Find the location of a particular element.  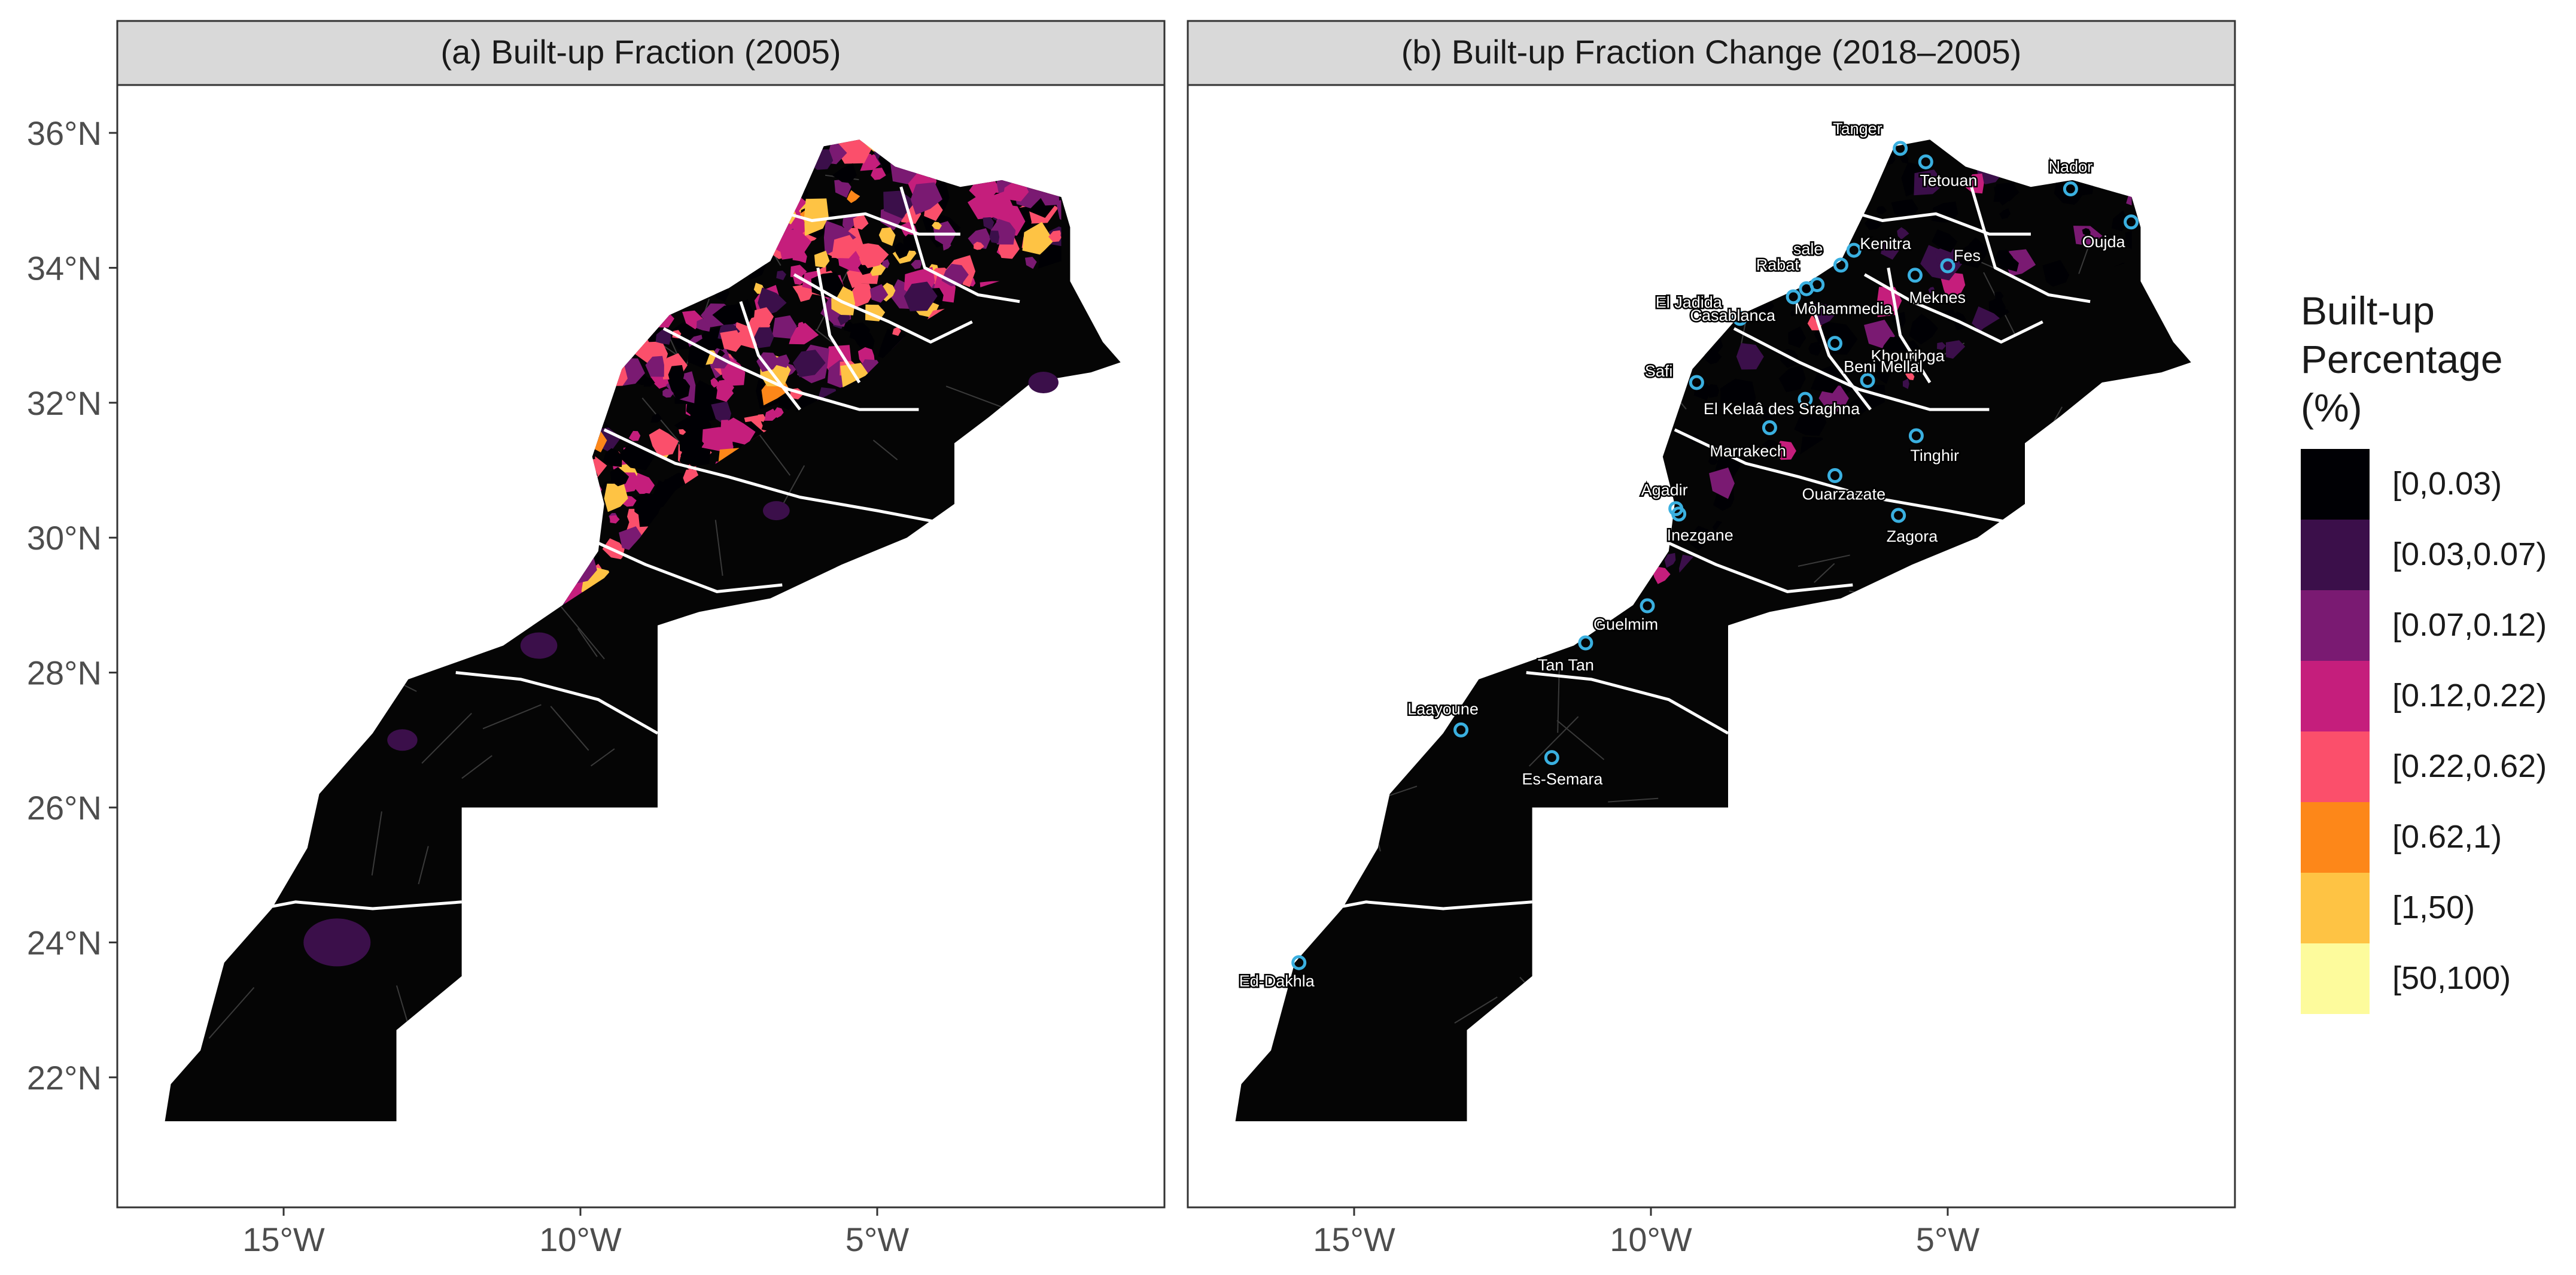

lat-tick-label: 32°N is located at coordinates (64, 403).